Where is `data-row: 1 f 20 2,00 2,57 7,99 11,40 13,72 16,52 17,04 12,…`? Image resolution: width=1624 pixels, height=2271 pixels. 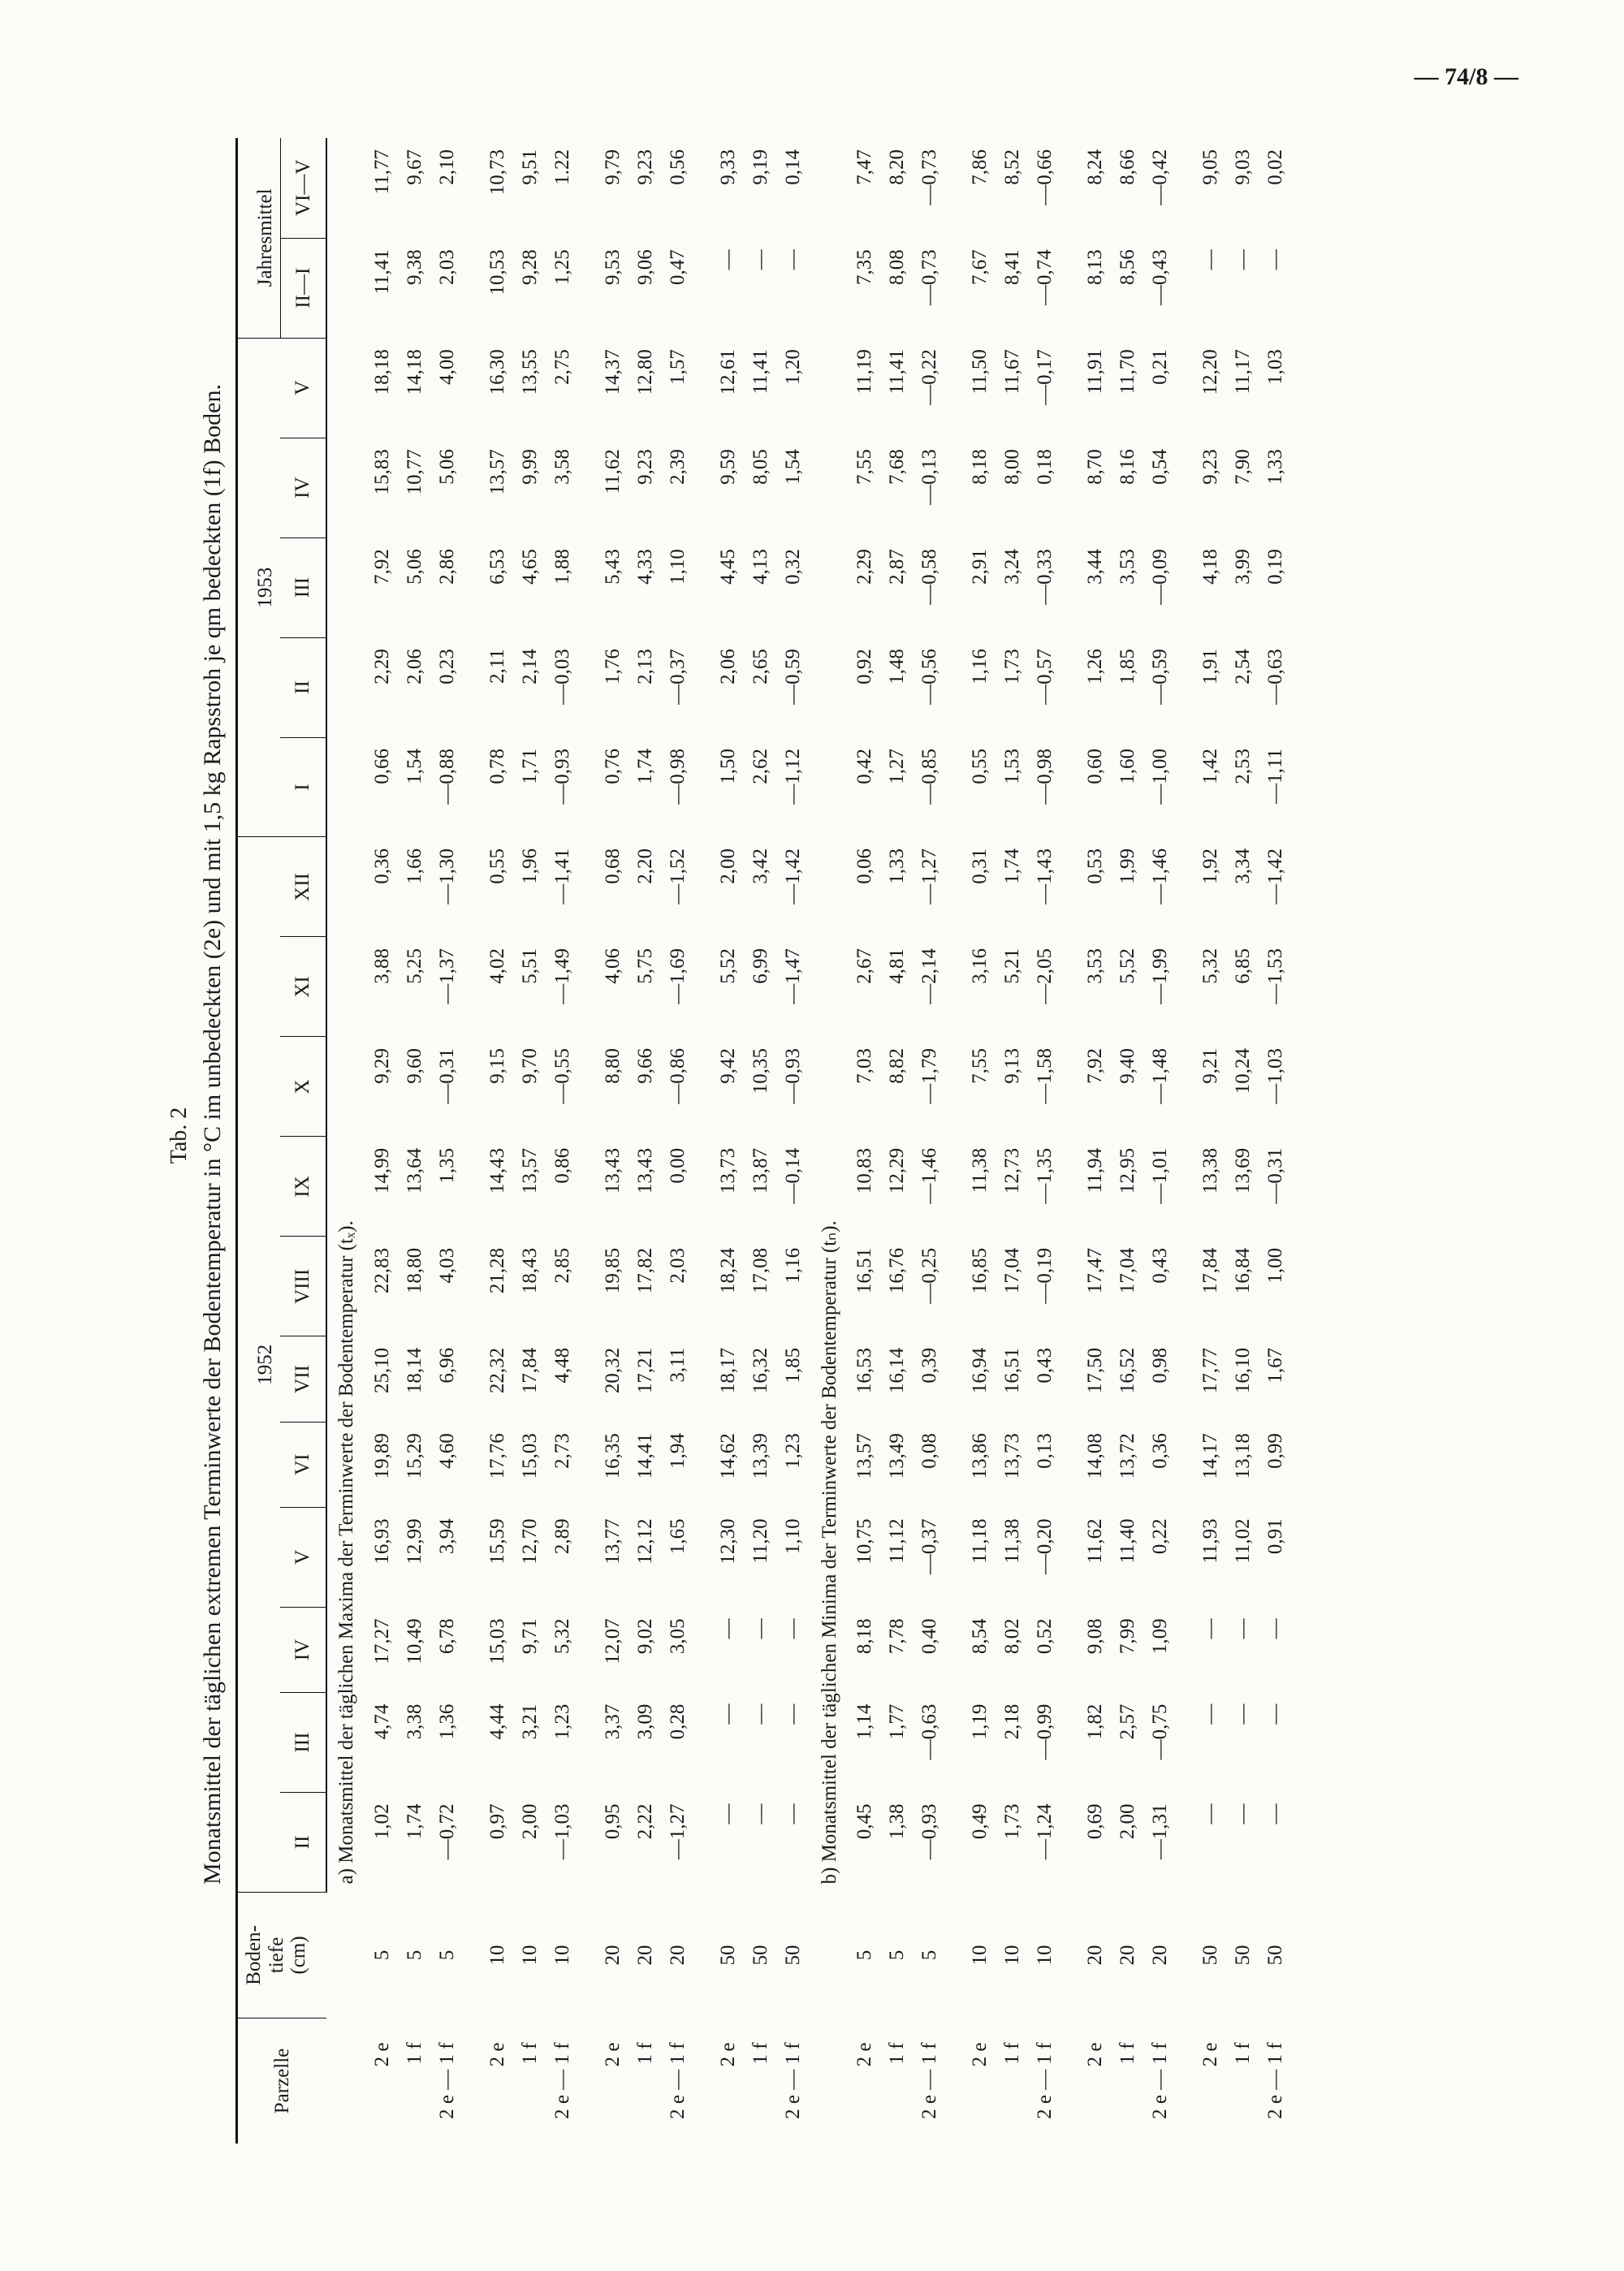 data-row: 1 f 20 2,00 2,57 7,99 11,40 13,72 16,52 17,04 12,… is located at coordinates (1128, 1141).